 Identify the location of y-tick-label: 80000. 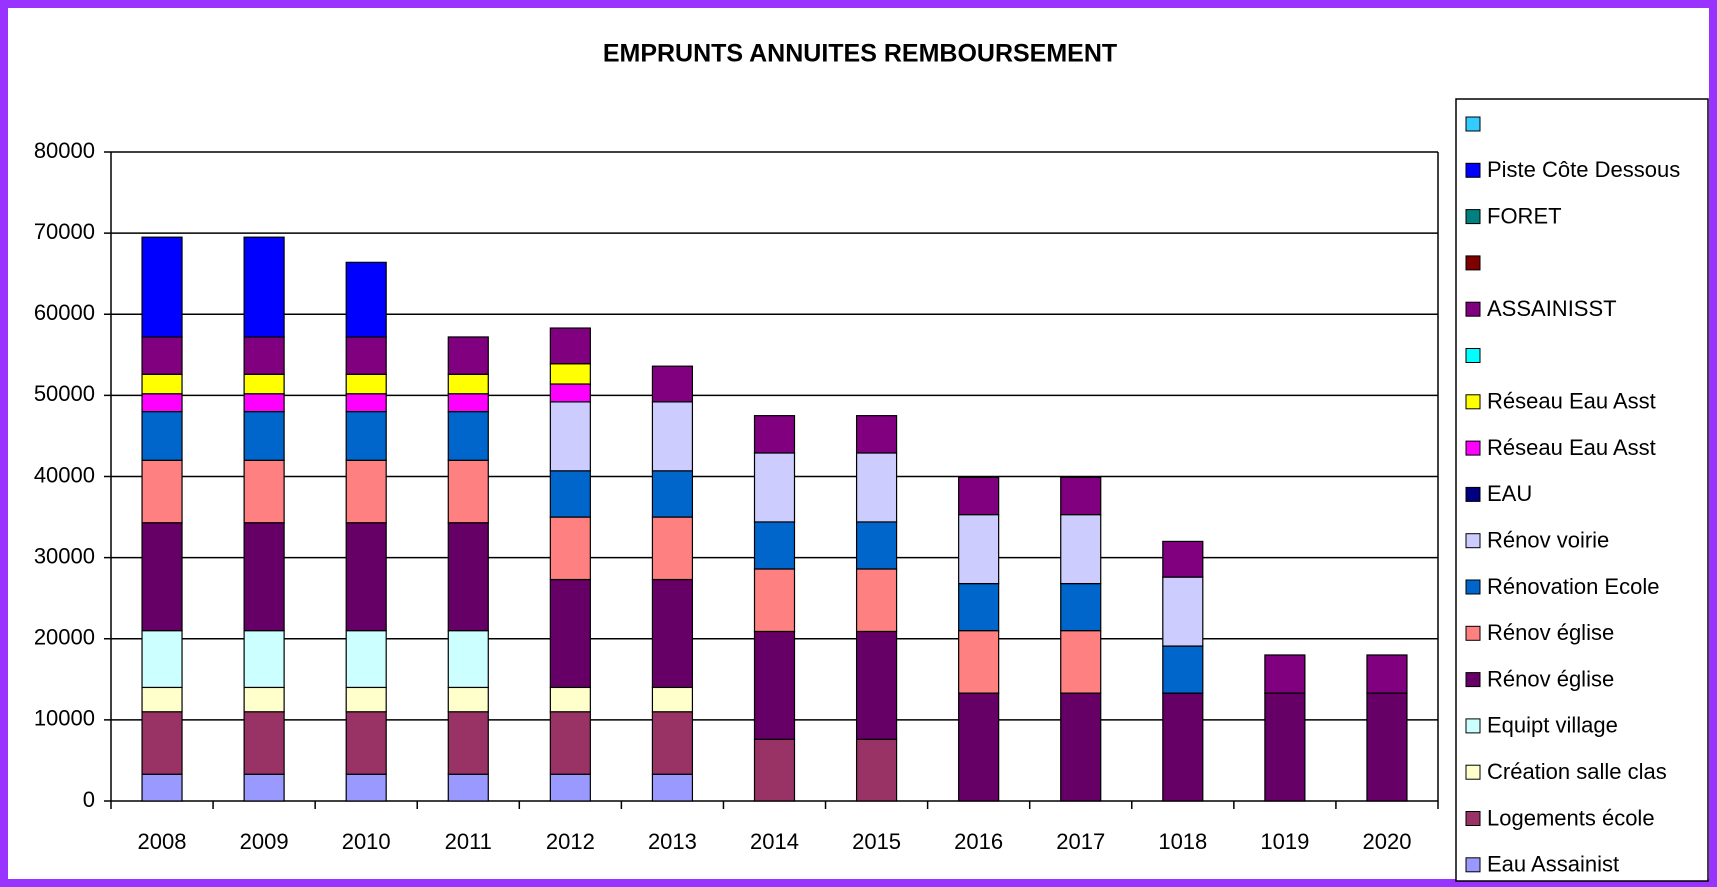
(64, 150).